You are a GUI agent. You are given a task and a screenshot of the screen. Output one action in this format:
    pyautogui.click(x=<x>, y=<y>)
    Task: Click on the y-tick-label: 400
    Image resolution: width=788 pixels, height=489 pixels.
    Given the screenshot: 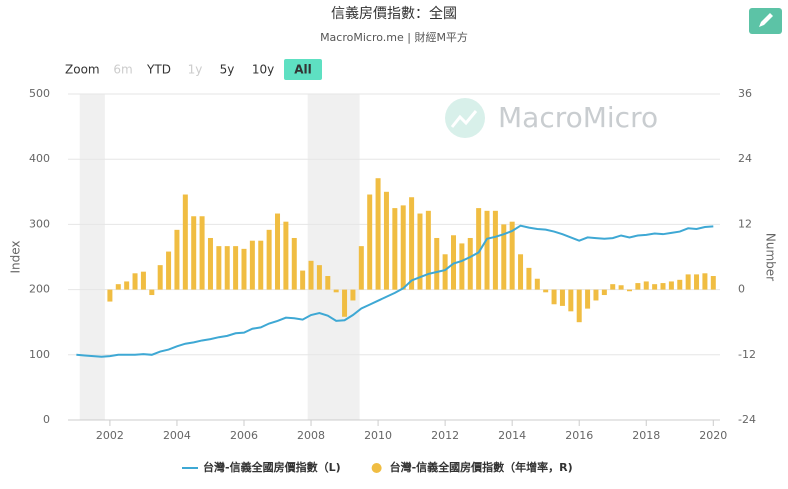 What is the action you would take?
    pyautogui.click(x=39, y=158)
    